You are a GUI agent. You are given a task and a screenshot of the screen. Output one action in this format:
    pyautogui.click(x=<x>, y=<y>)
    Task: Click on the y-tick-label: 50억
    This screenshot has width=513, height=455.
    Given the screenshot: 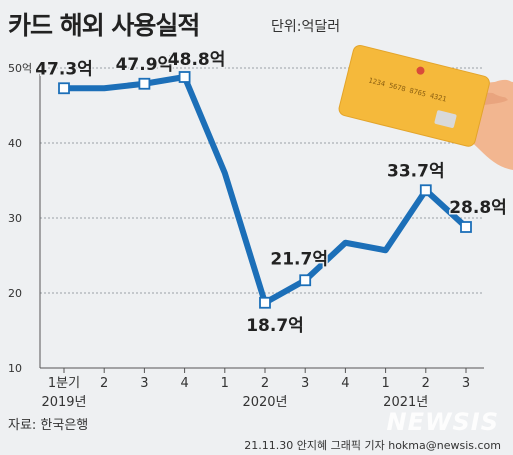 What is the action you would take?
    pyautogui.click(x=20, y=68)
    